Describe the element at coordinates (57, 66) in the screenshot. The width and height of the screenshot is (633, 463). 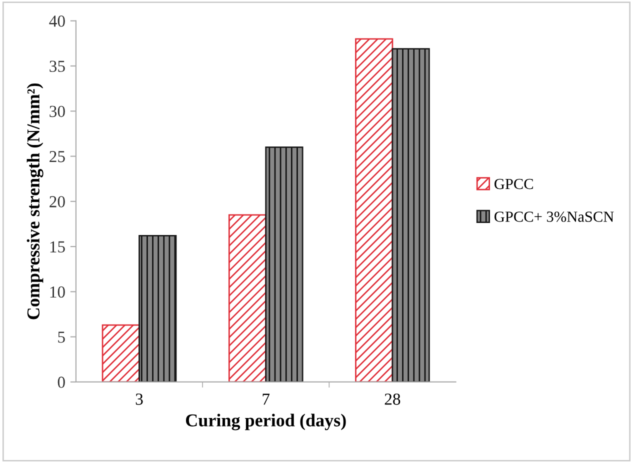
I see `y-tick-label: 35` at that location.